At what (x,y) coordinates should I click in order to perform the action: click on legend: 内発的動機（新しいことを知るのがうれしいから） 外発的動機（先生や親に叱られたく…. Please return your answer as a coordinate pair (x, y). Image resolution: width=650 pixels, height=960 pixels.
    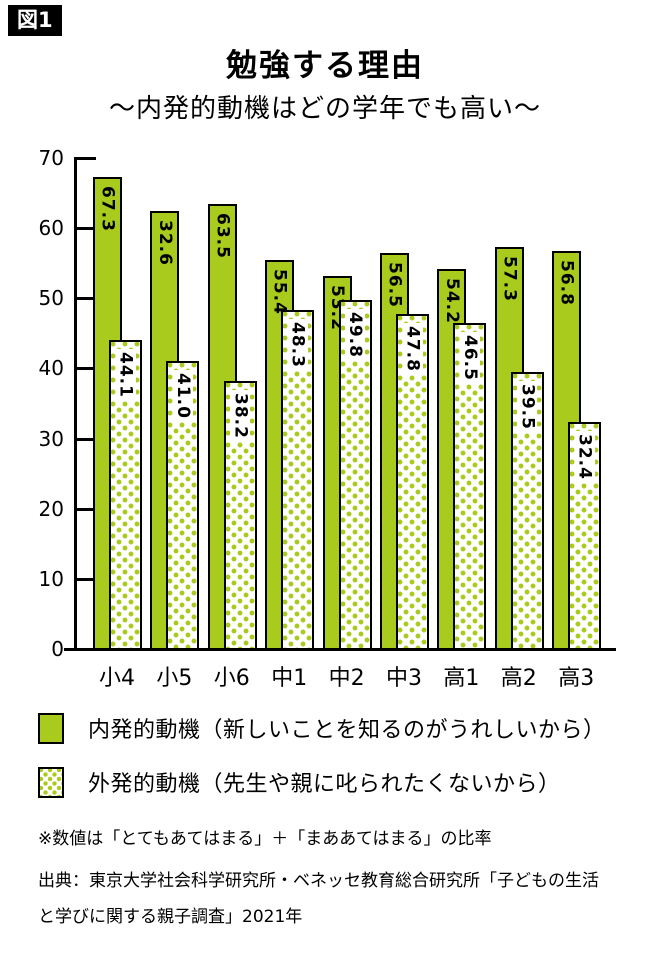
    Looking at the image, I should click on (333, 766).